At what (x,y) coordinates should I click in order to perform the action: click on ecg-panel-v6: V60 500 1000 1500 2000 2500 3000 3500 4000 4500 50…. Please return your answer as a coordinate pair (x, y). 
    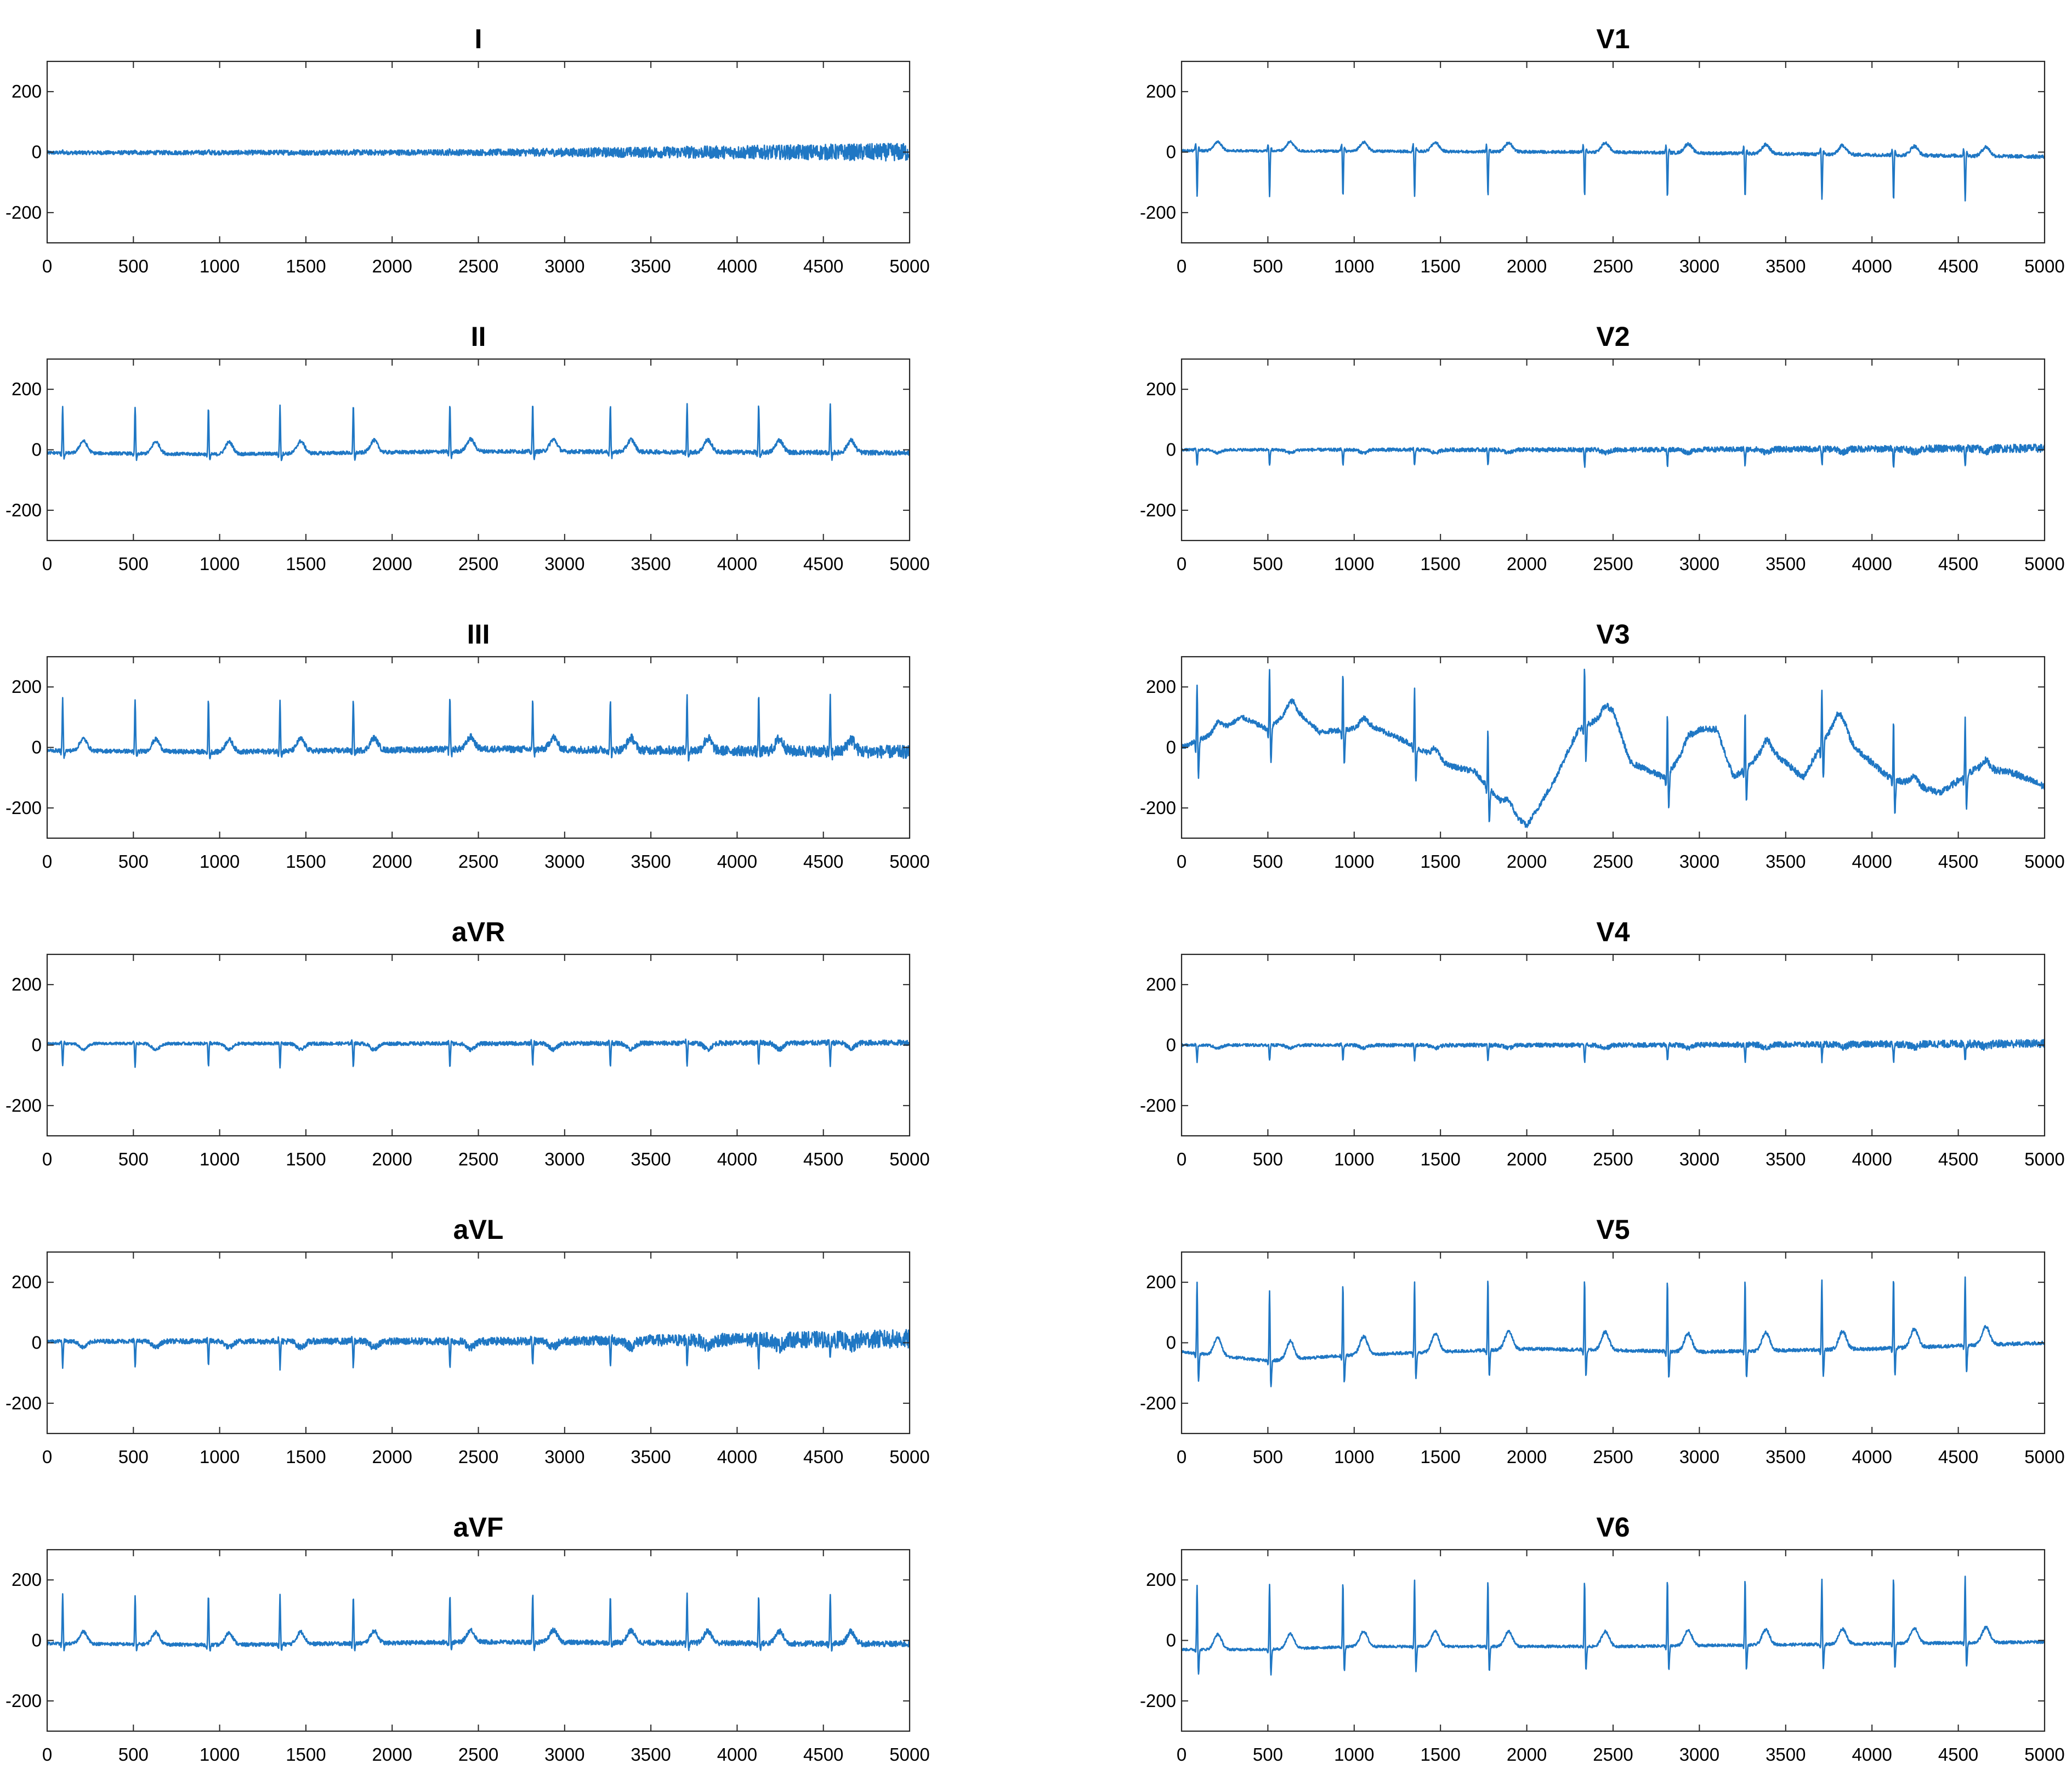
    Looking at the image, I should click on (1602, 1638).